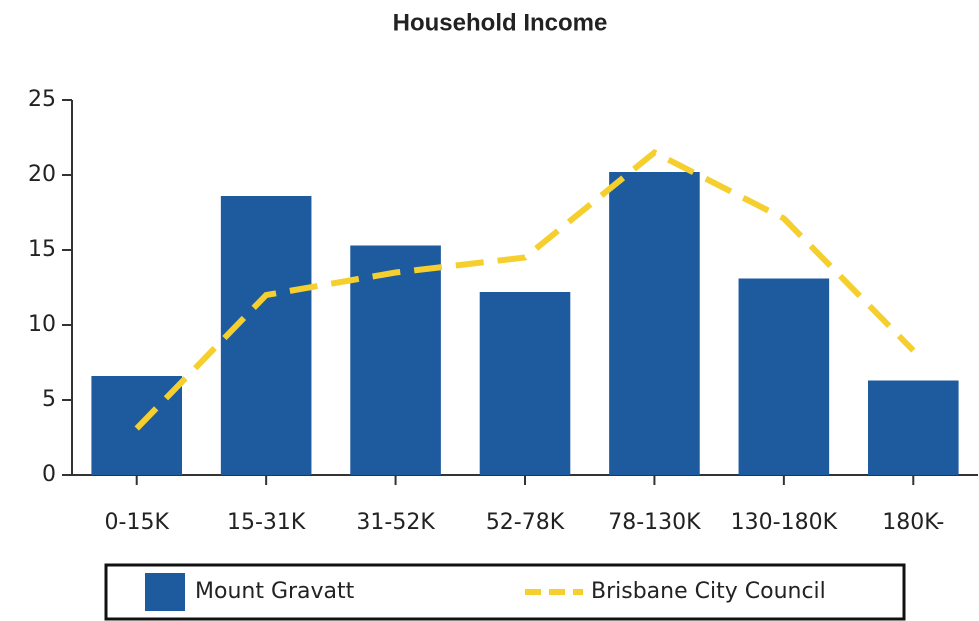 Image resolution: width=979 pixels, height=621 pixels. Describe the element at coordinates (137, 522) in the screenshot. I see `x-tick-label: 0-15K` at that location.